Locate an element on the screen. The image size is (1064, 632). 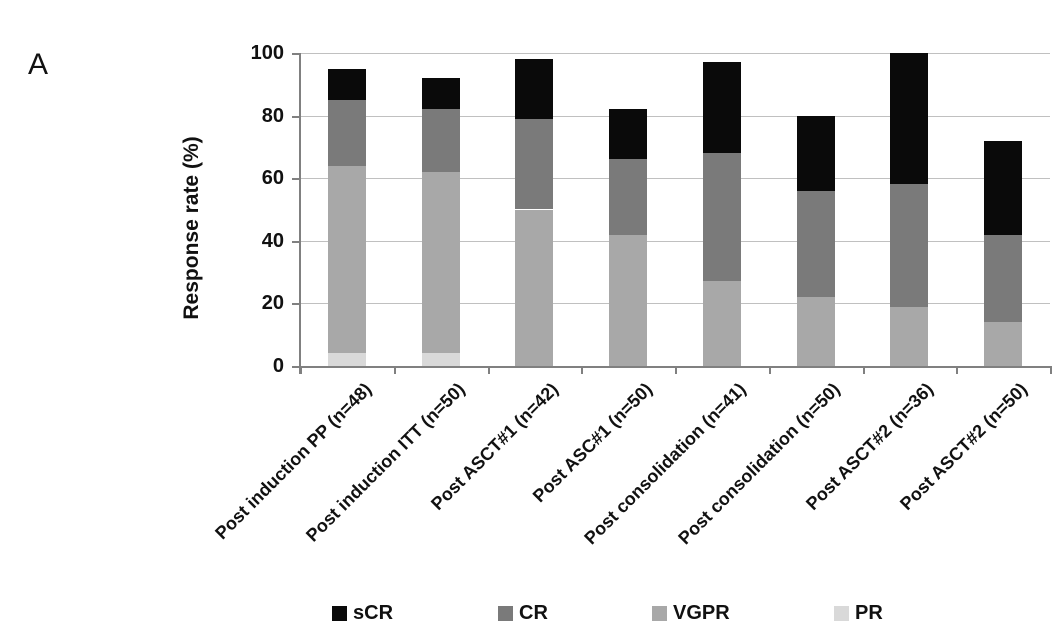
panel-label: A is located at coordinates (38, 64).